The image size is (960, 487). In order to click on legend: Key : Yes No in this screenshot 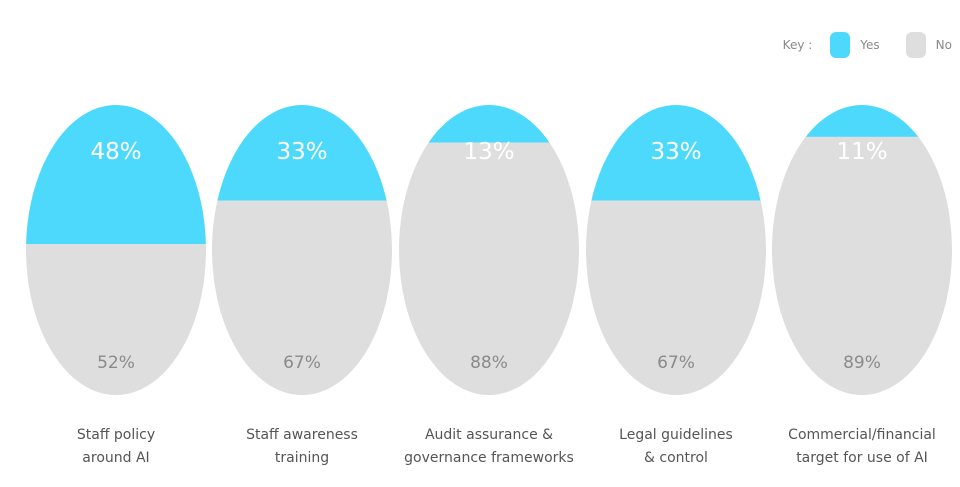, I will do `click(867, 45)`.